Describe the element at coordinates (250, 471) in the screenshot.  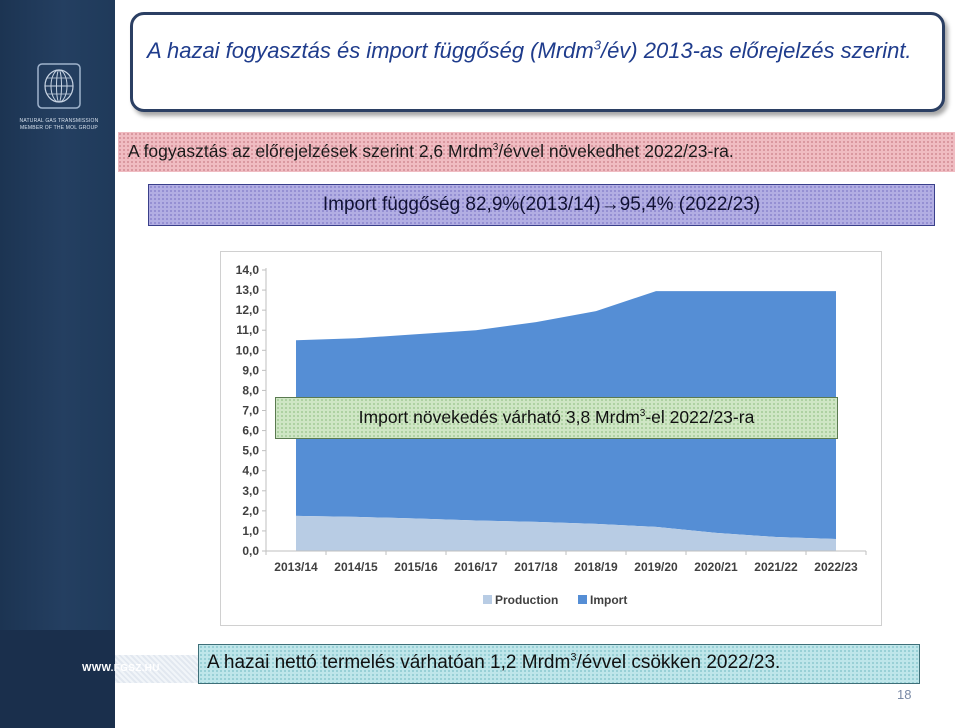
I see `y-tick-label: 4,0` at that location.